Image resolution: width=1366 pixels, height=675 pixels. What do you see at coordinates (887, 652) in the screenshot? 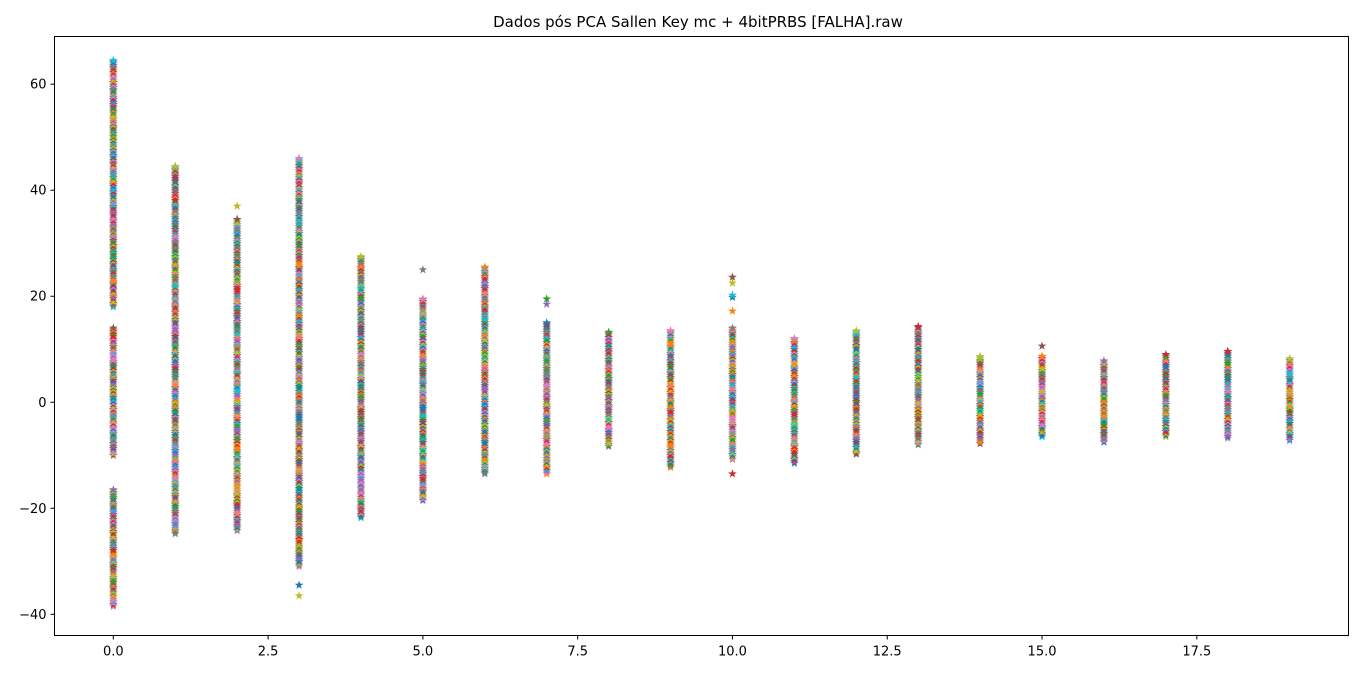
I see `x-tick-label: 12.5` at bounding box center [887, 652].